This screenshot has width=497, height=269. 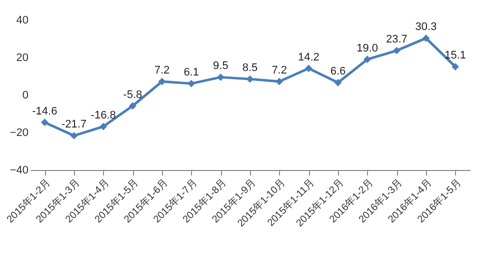 What do you see at coordinates (338, 72) in the screenshot?
I see `data-label: 6.6` at bounding box center [338, 72].